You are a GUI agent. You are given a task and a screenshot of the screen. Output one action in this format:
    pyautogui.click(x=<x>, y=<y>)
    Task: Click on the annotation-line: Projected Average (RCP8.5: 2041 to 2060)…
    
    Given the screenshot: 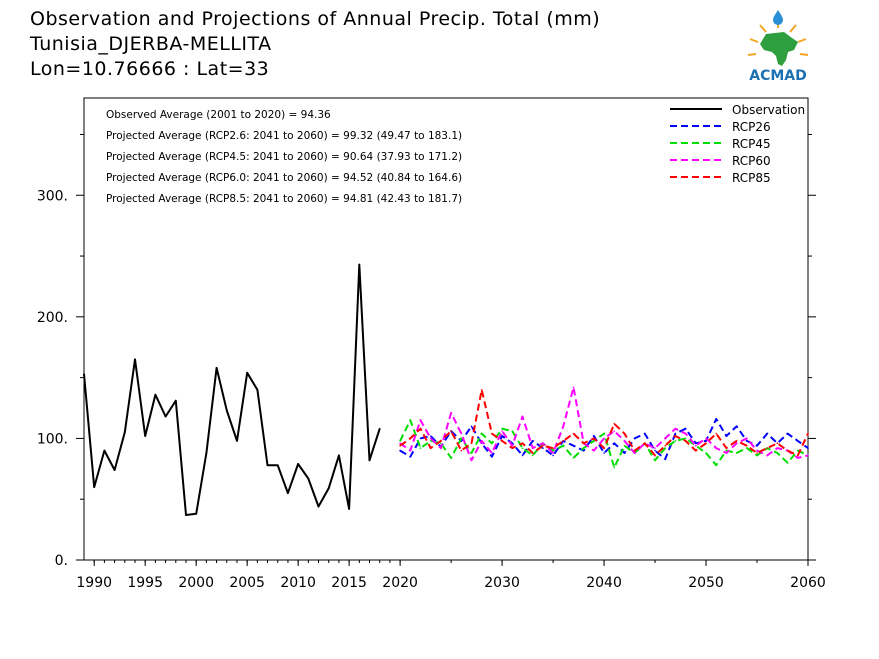 What is the action you would take?
    pyautogui.click(x=284, y=199)
    